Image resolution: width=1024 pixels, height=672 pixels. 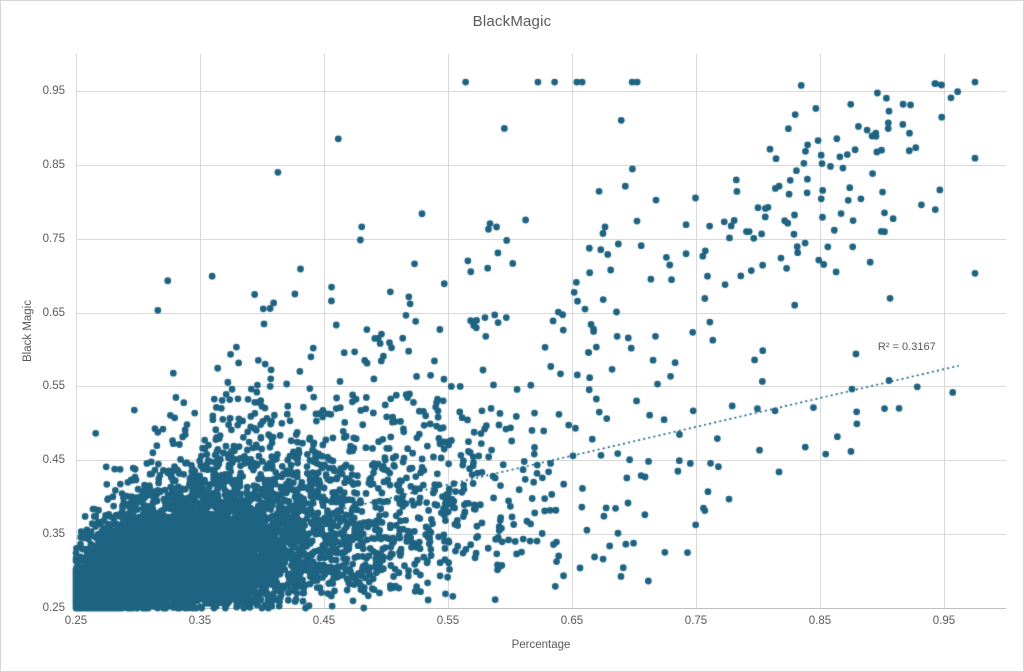 I want to click on x-tick-label: 0.45, so click(x=324, y=621).